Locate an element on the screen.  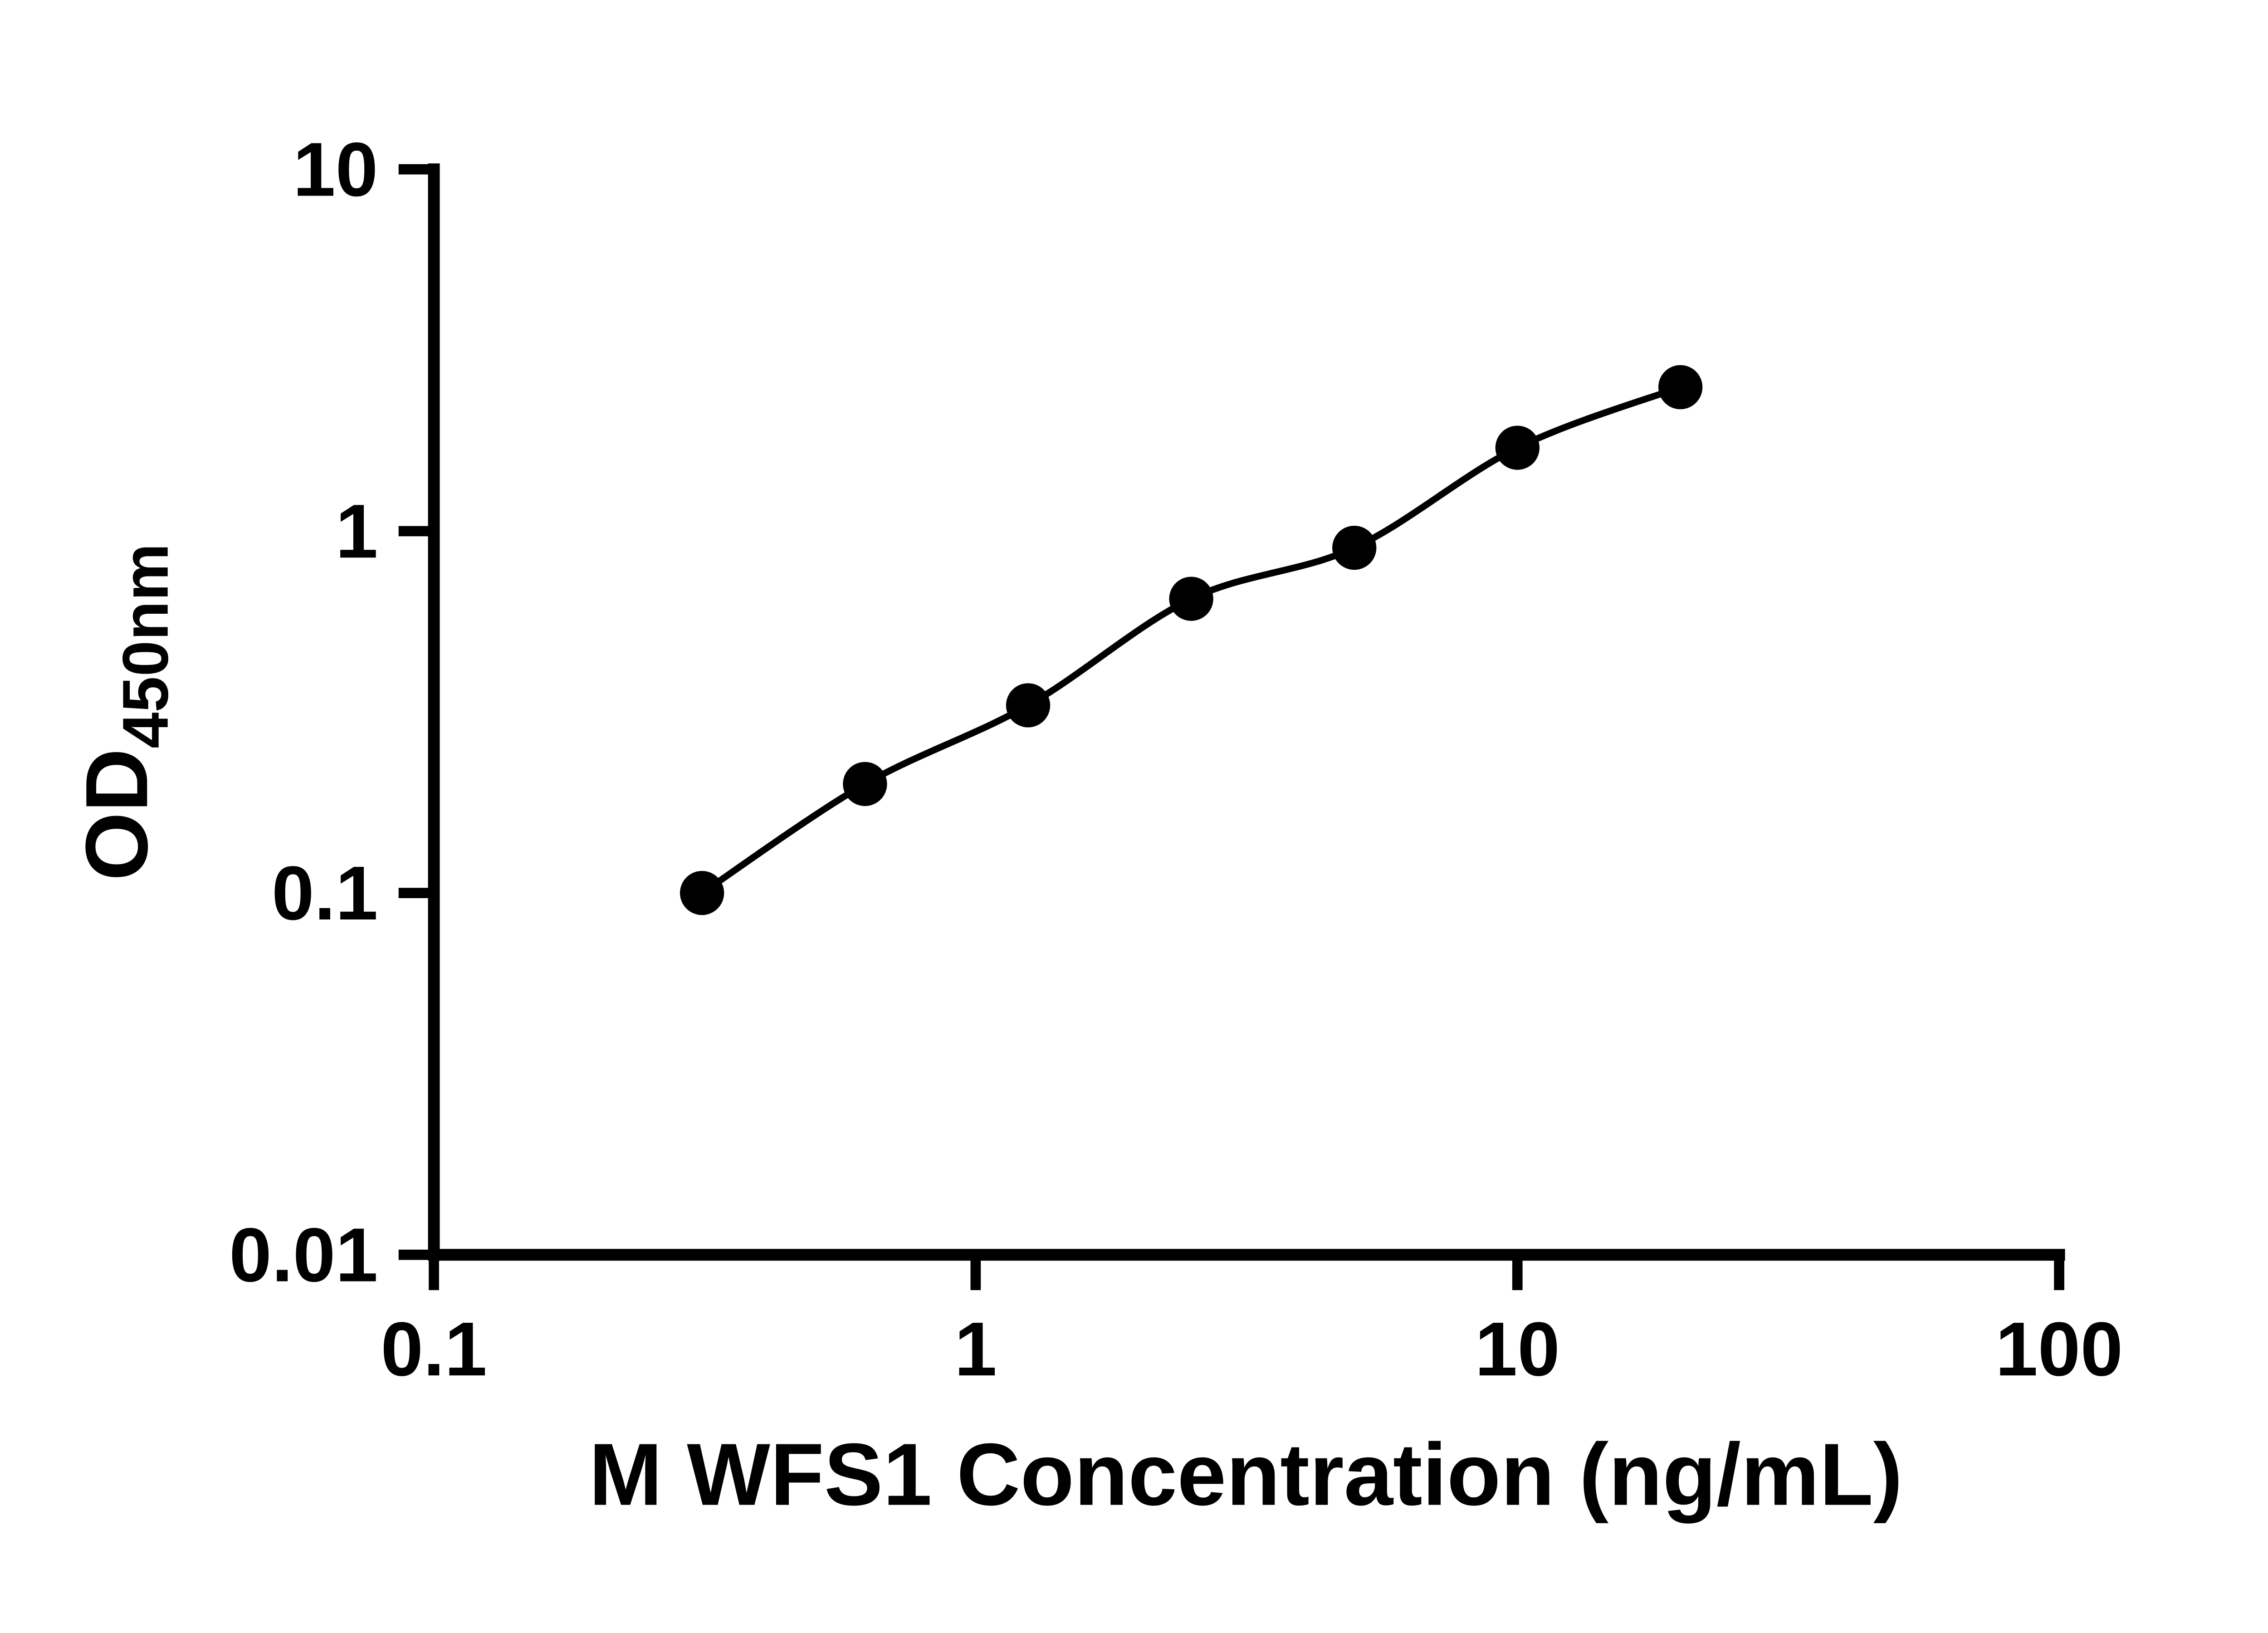
x-tick-label: 1 is located at coordinates (976, 1349).